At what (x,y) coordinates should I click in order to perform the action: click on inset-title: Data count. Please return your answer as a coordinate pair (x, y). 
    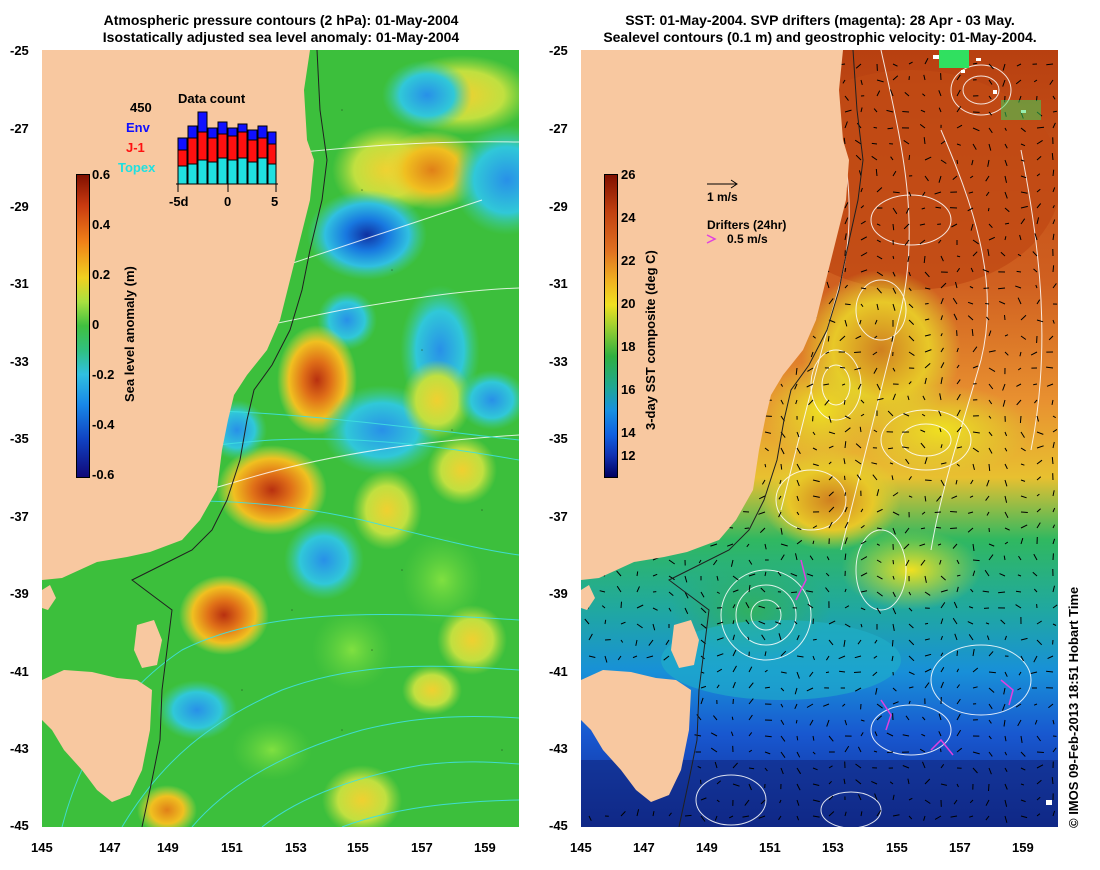
    Looking at the image, I should click on (212, 98).